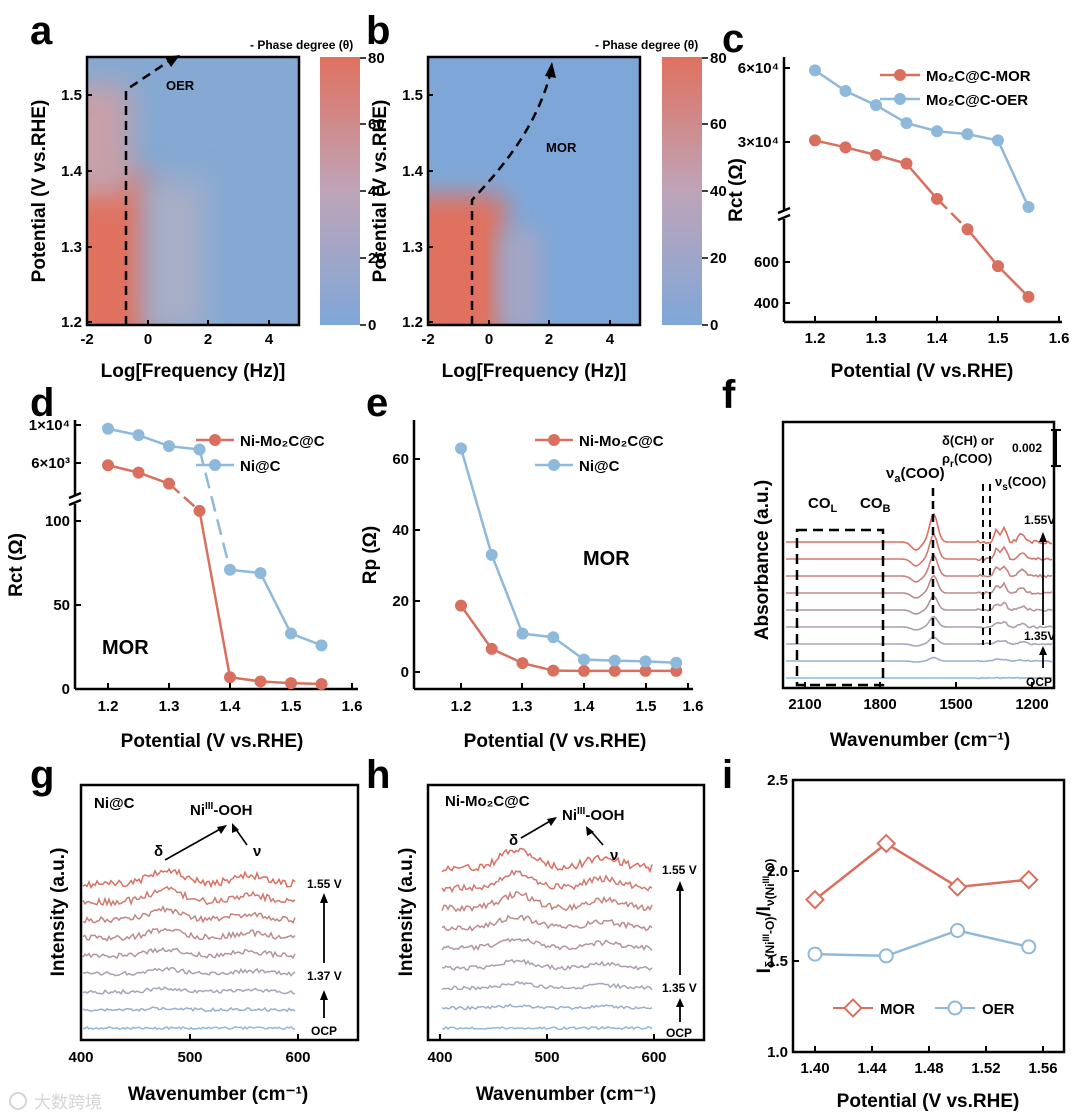  I want to click on label-135v-h: 1.35 V, so click(679, 988).